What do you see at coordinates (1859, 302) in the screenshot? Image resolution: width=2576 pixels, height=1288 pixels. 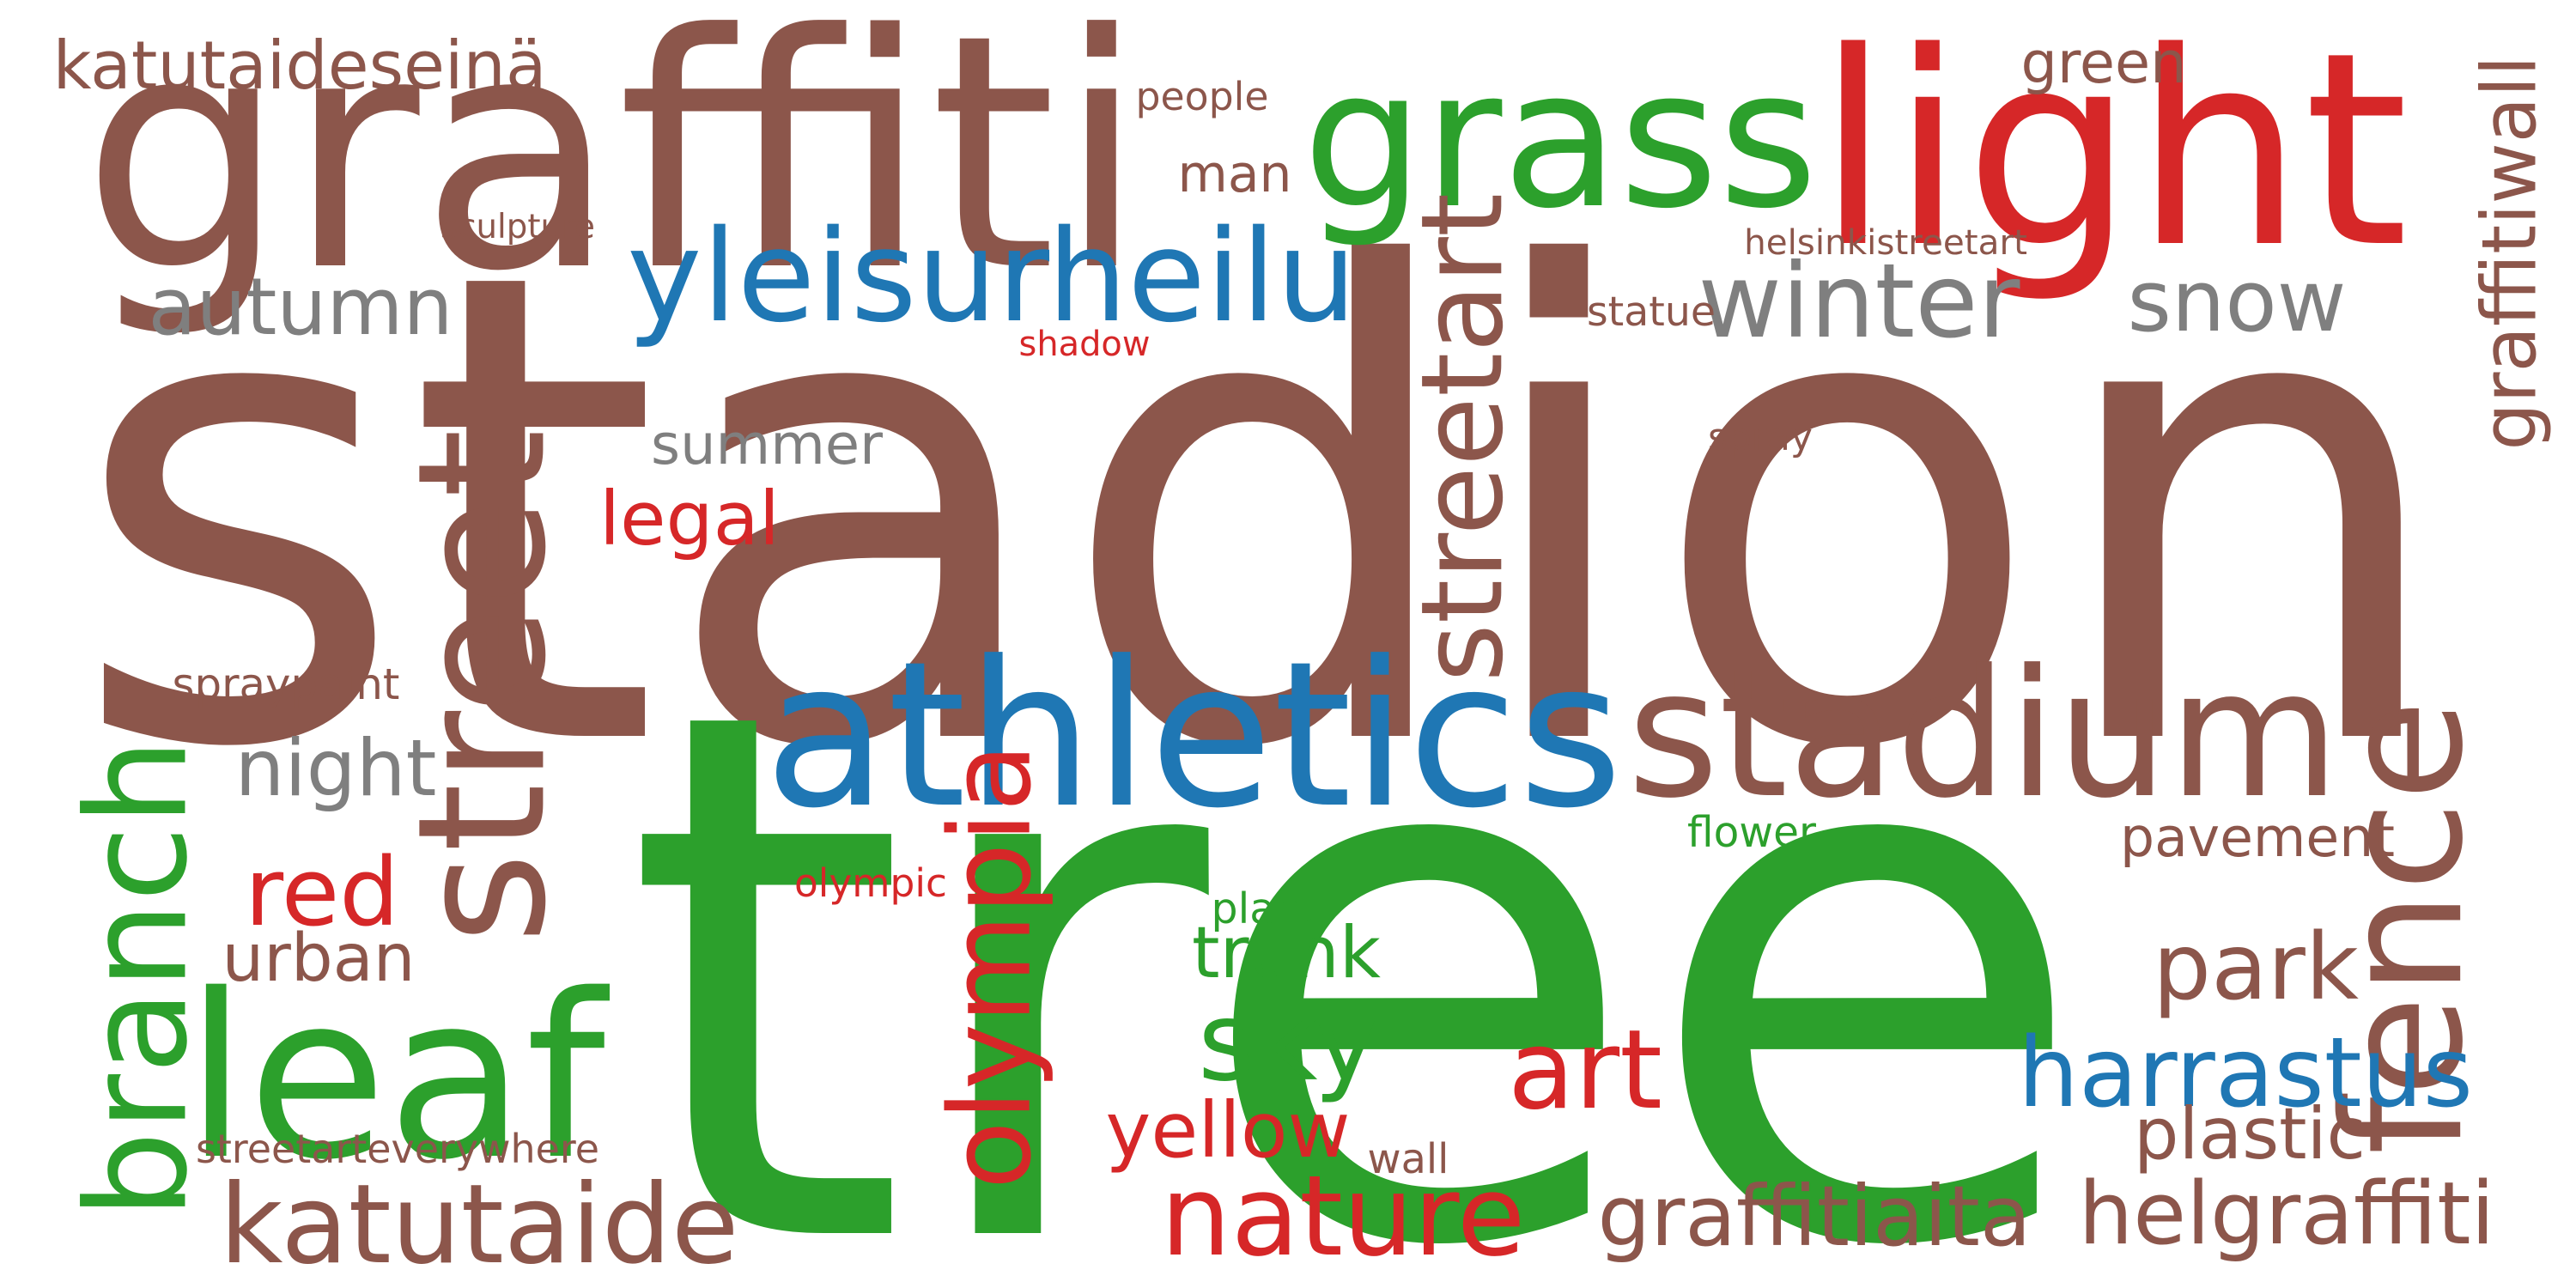 I see `word-winter: winter` at bounding box center [1859, 302].